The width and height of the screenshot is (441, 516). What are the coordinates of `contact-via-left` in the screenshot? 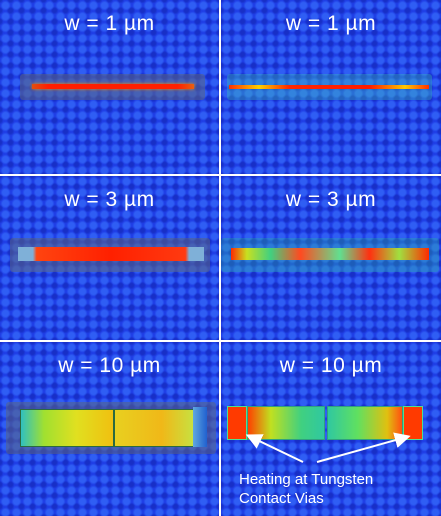 It's located at (237, 423).